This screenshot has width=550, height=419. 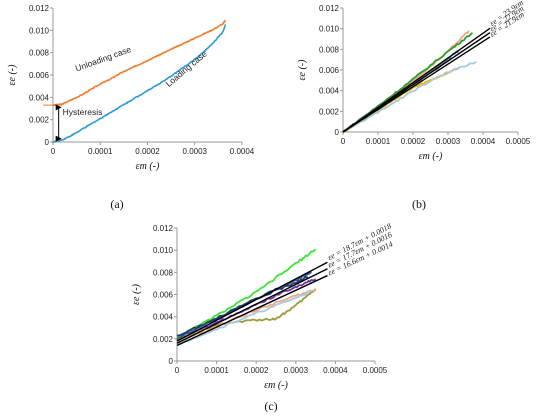 I want to click on unloading-annotation: Unloading case, so click(x=103, y=59).